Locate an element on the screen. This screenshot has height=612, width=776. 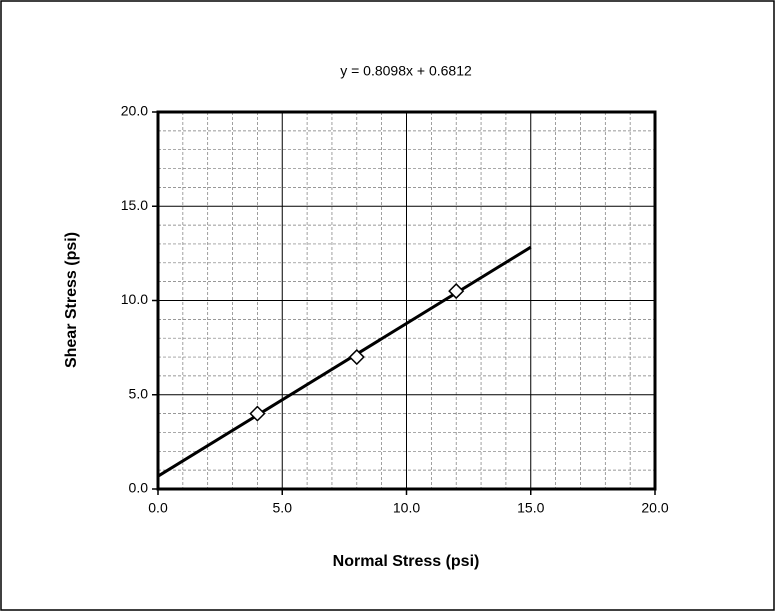
x-tick-label: 20.0 is located at coordinates (654, 508).